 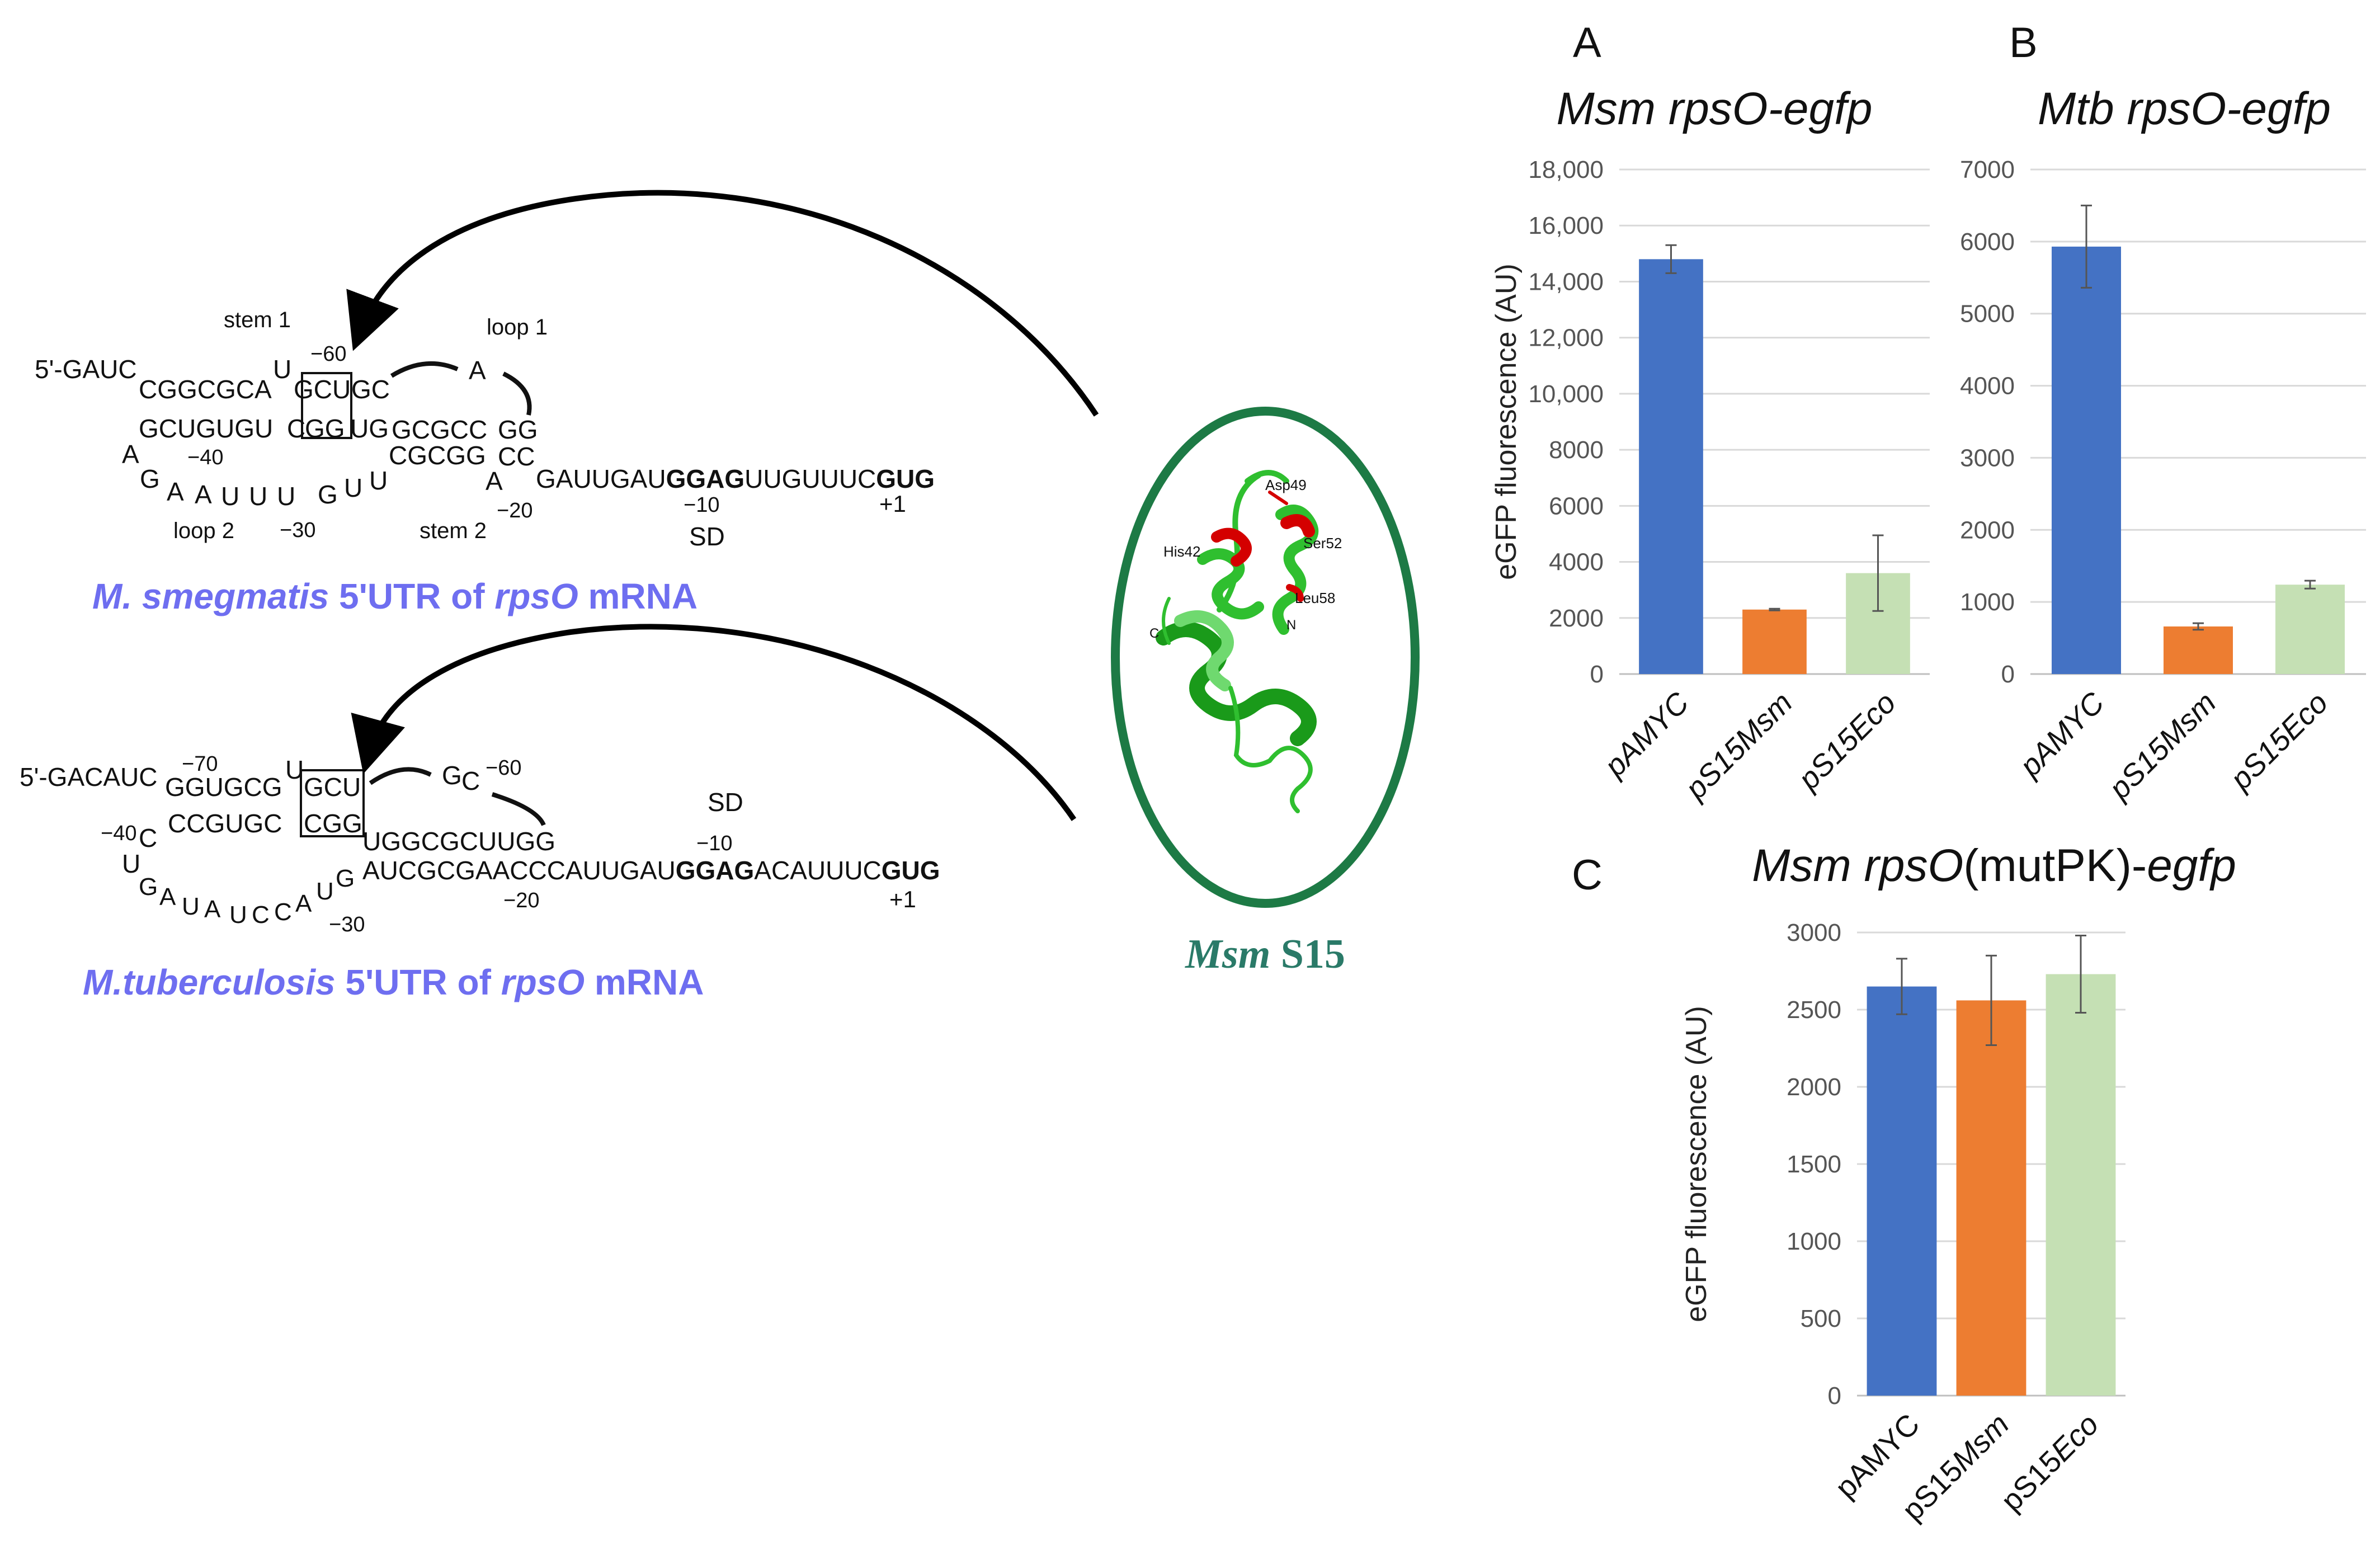 What do you see at coordinates (905, 479) in the screenshot?
I see `msm-tail-gug: GUG` at bounding box center [905, 479].